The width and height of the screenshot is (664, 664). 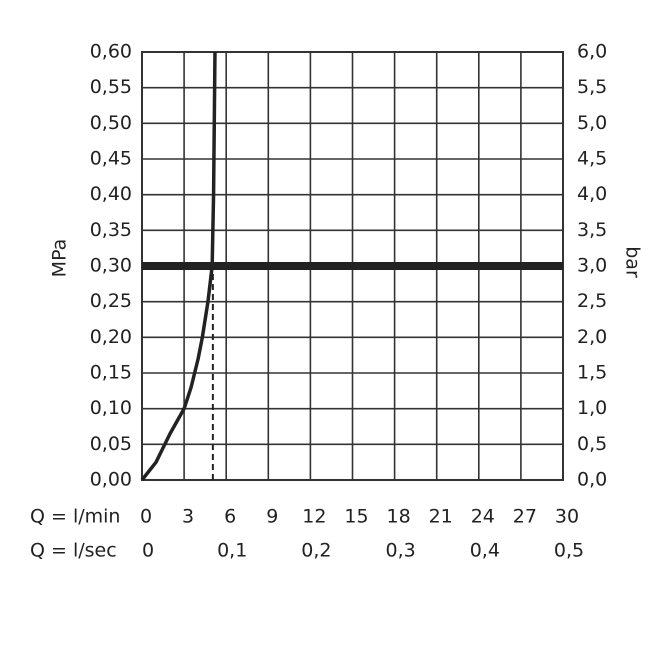 What do you see at coordinates (485, 551) in the screenshot?
I see `x2-tick-label: 0,4` at bounding box center [485, 551].